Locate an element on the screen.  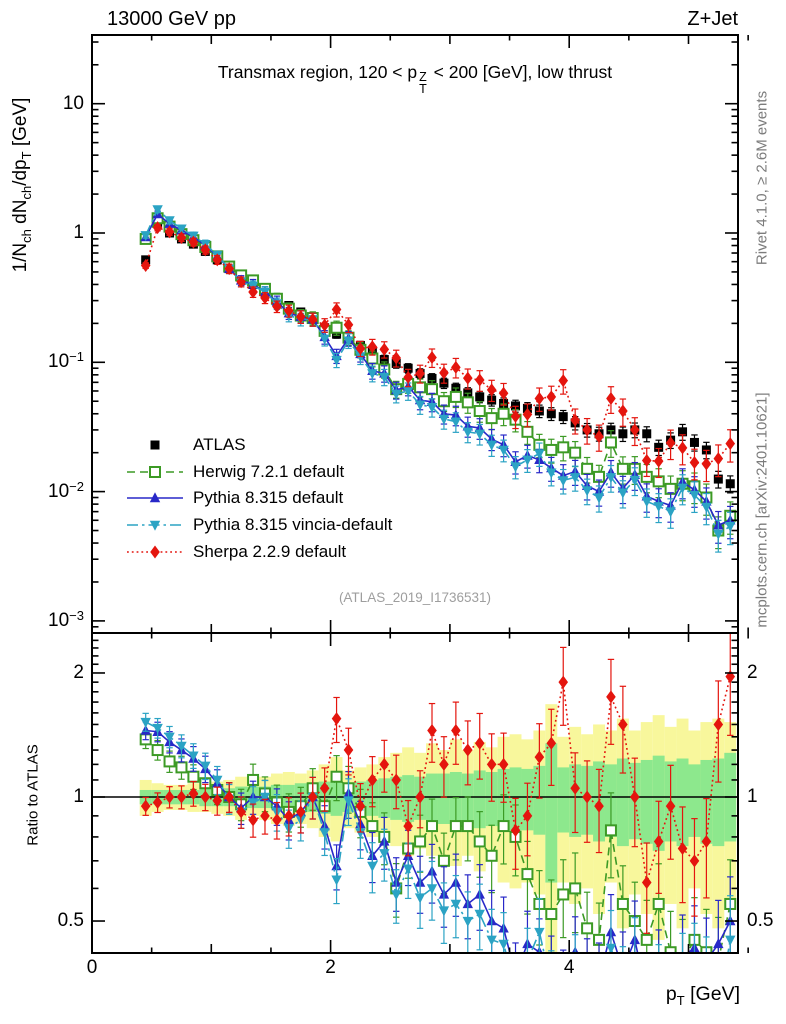
sherpa-marker-icon is located at coordinates (155, 552).